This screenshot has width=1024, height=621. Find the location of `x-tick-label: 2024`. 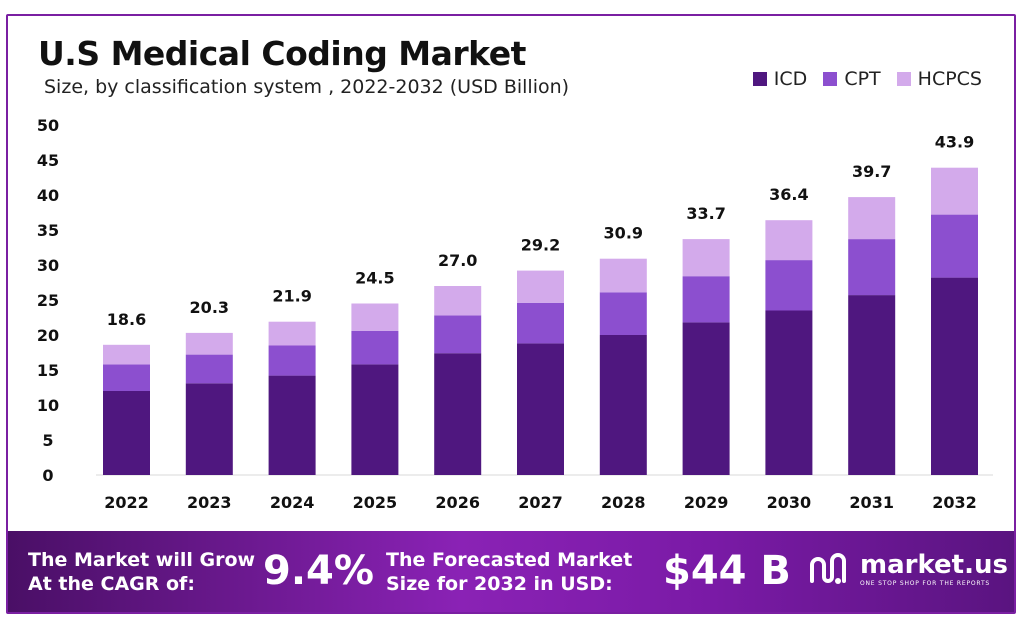

x-tick-label: 2024 is located at coordinates (292, 502).